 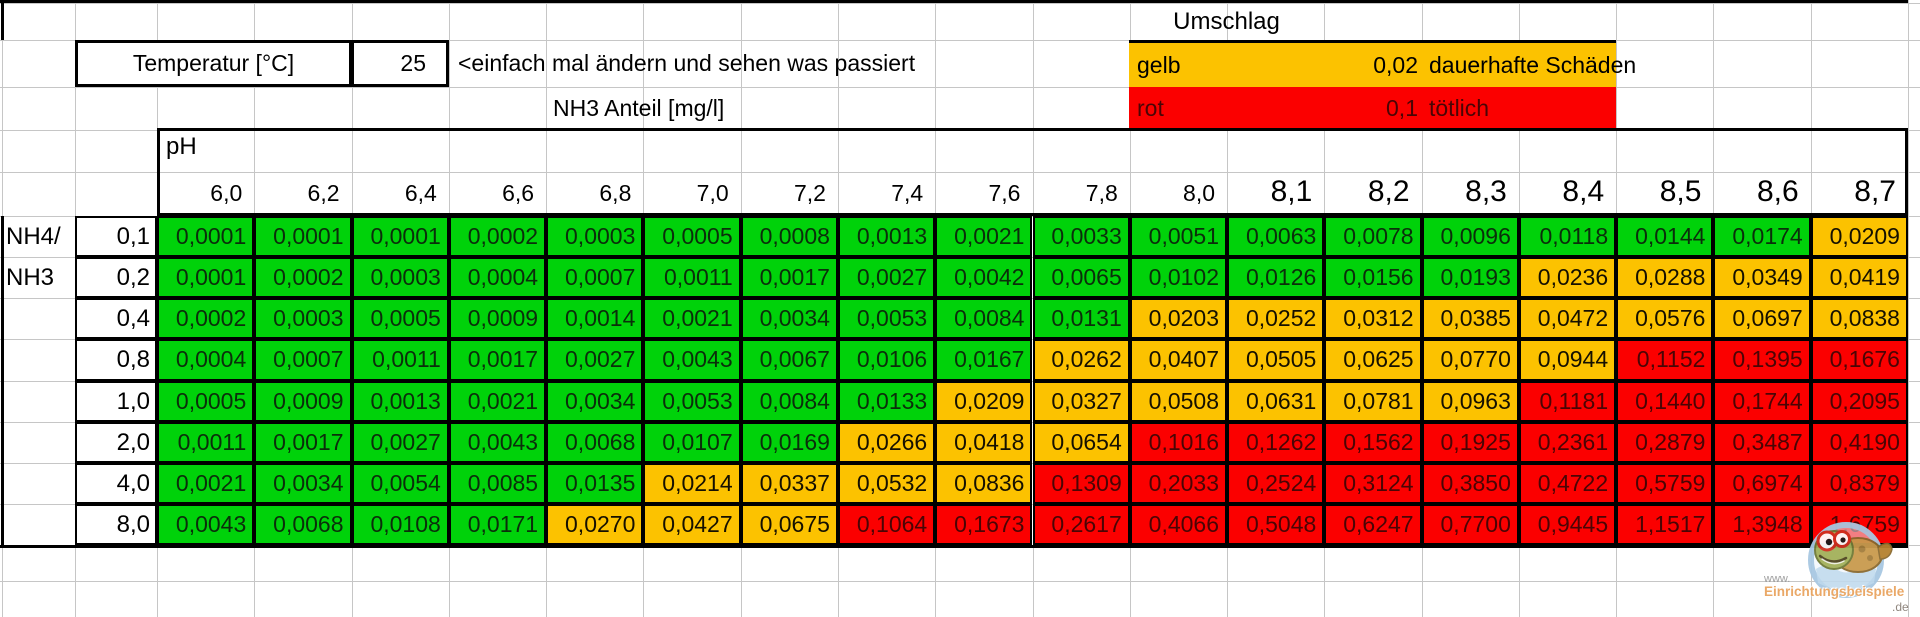 I want to click on data-cell: 0,0262, so click(x=1081, y=360).